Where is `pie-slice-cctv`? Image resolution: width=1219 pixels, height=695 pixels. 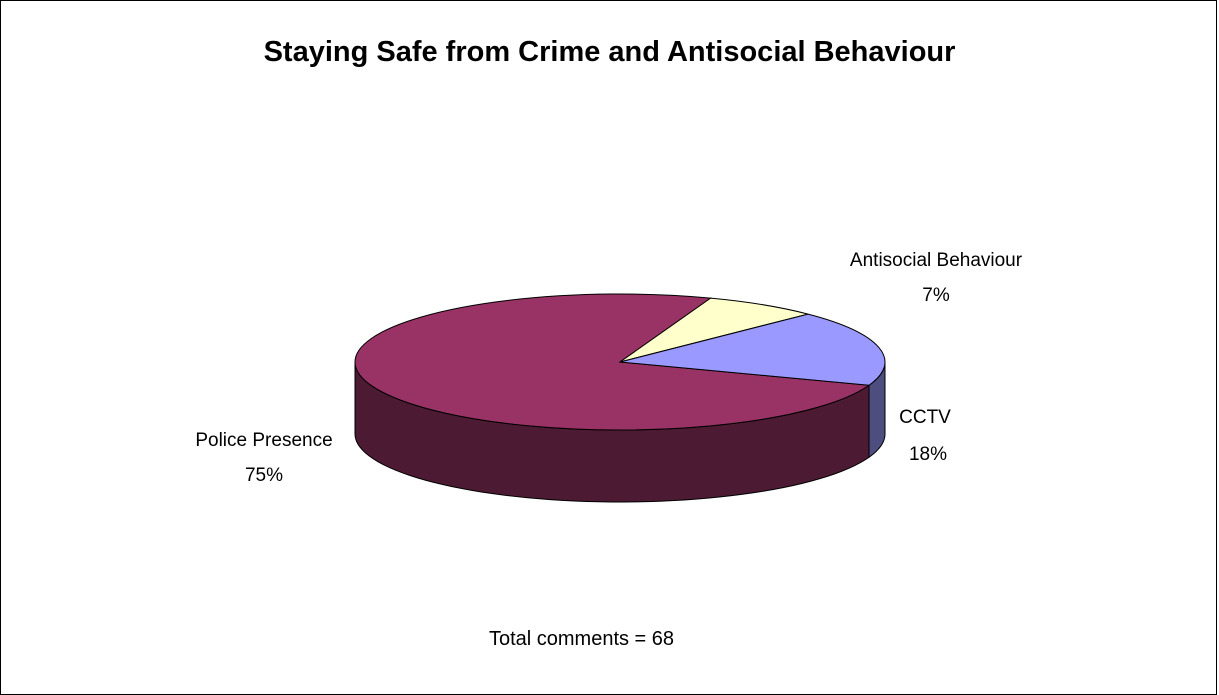
pie-slice-cctv is located at coordinates (752, 349).